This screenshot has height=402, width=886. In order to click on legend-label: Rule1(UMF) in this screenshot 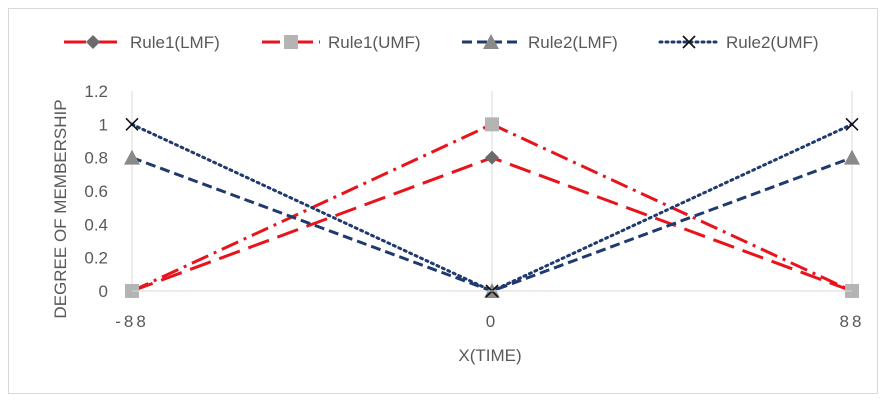, I will do `click(374, 42)`.